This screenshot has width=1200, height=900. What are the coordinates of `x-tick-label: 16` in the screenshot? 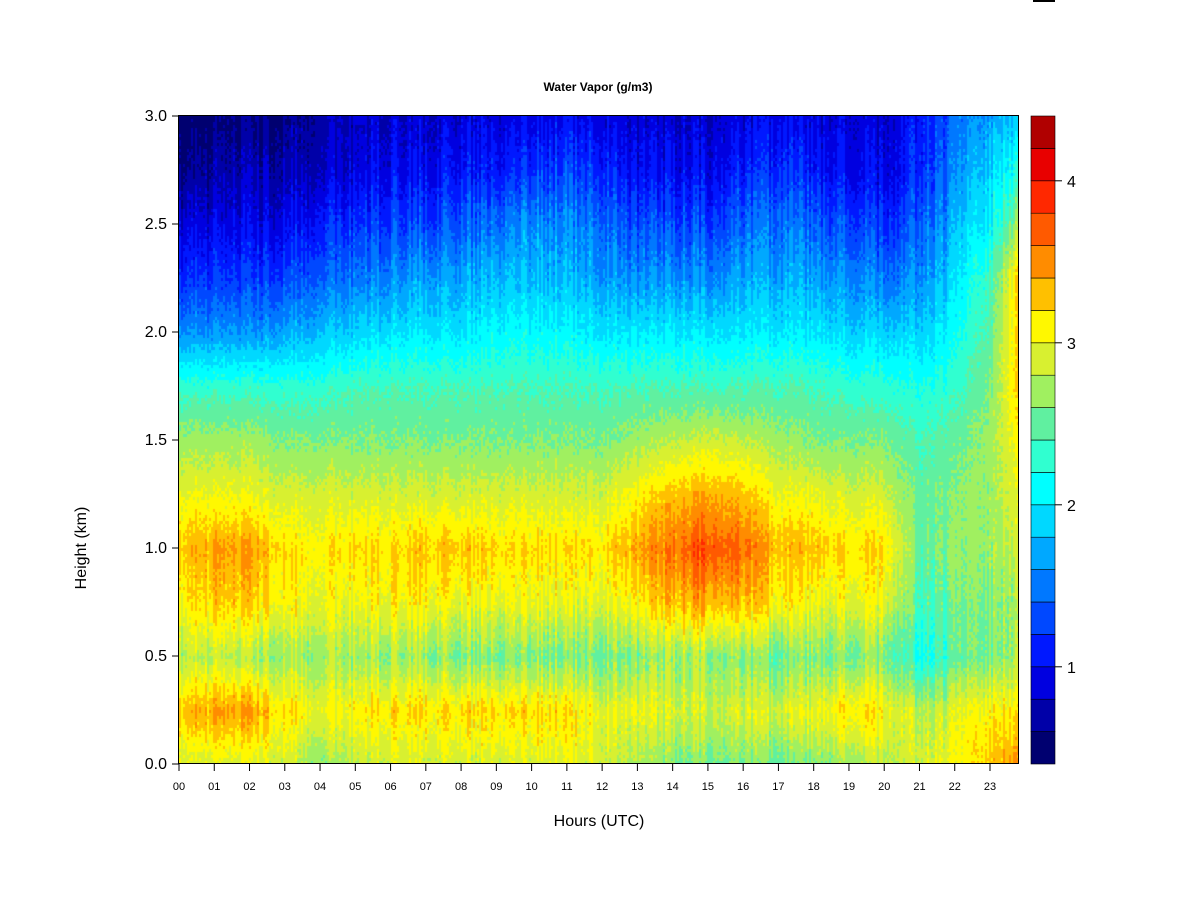 It's located at (743, 787).